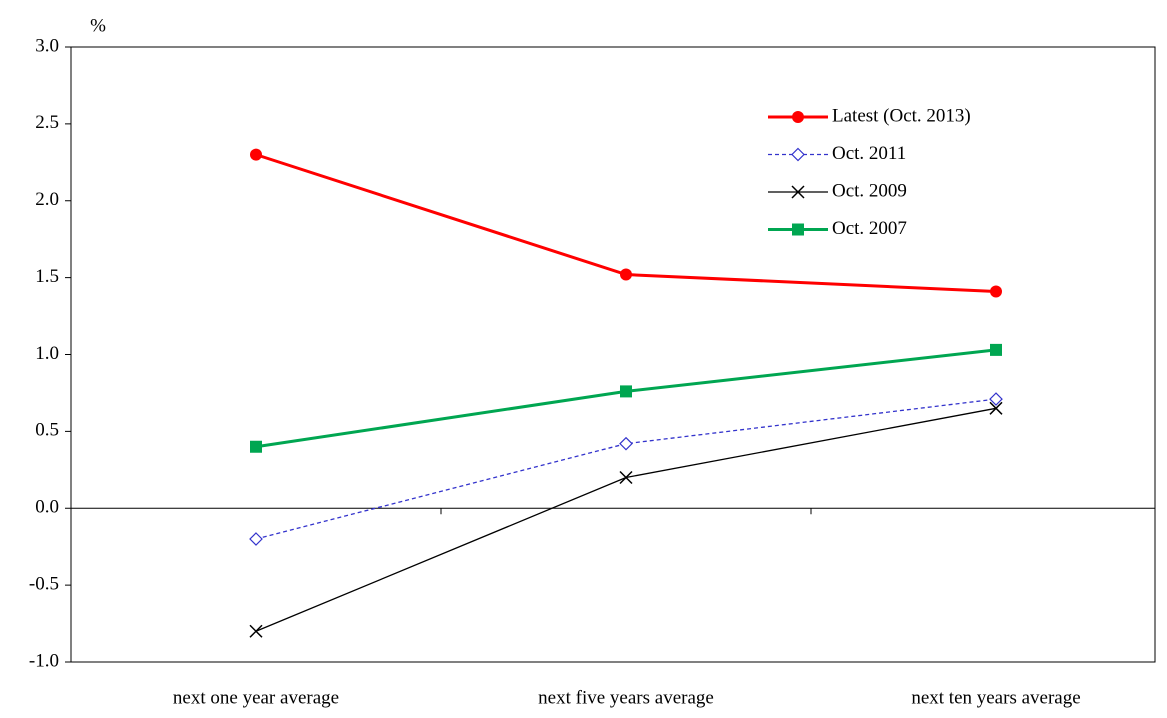 This screenshot has width=1167, height=718. Describe the element at coordinates (47, 276) in the screenshot. I see `y-tick-label: 1.5` at that location.